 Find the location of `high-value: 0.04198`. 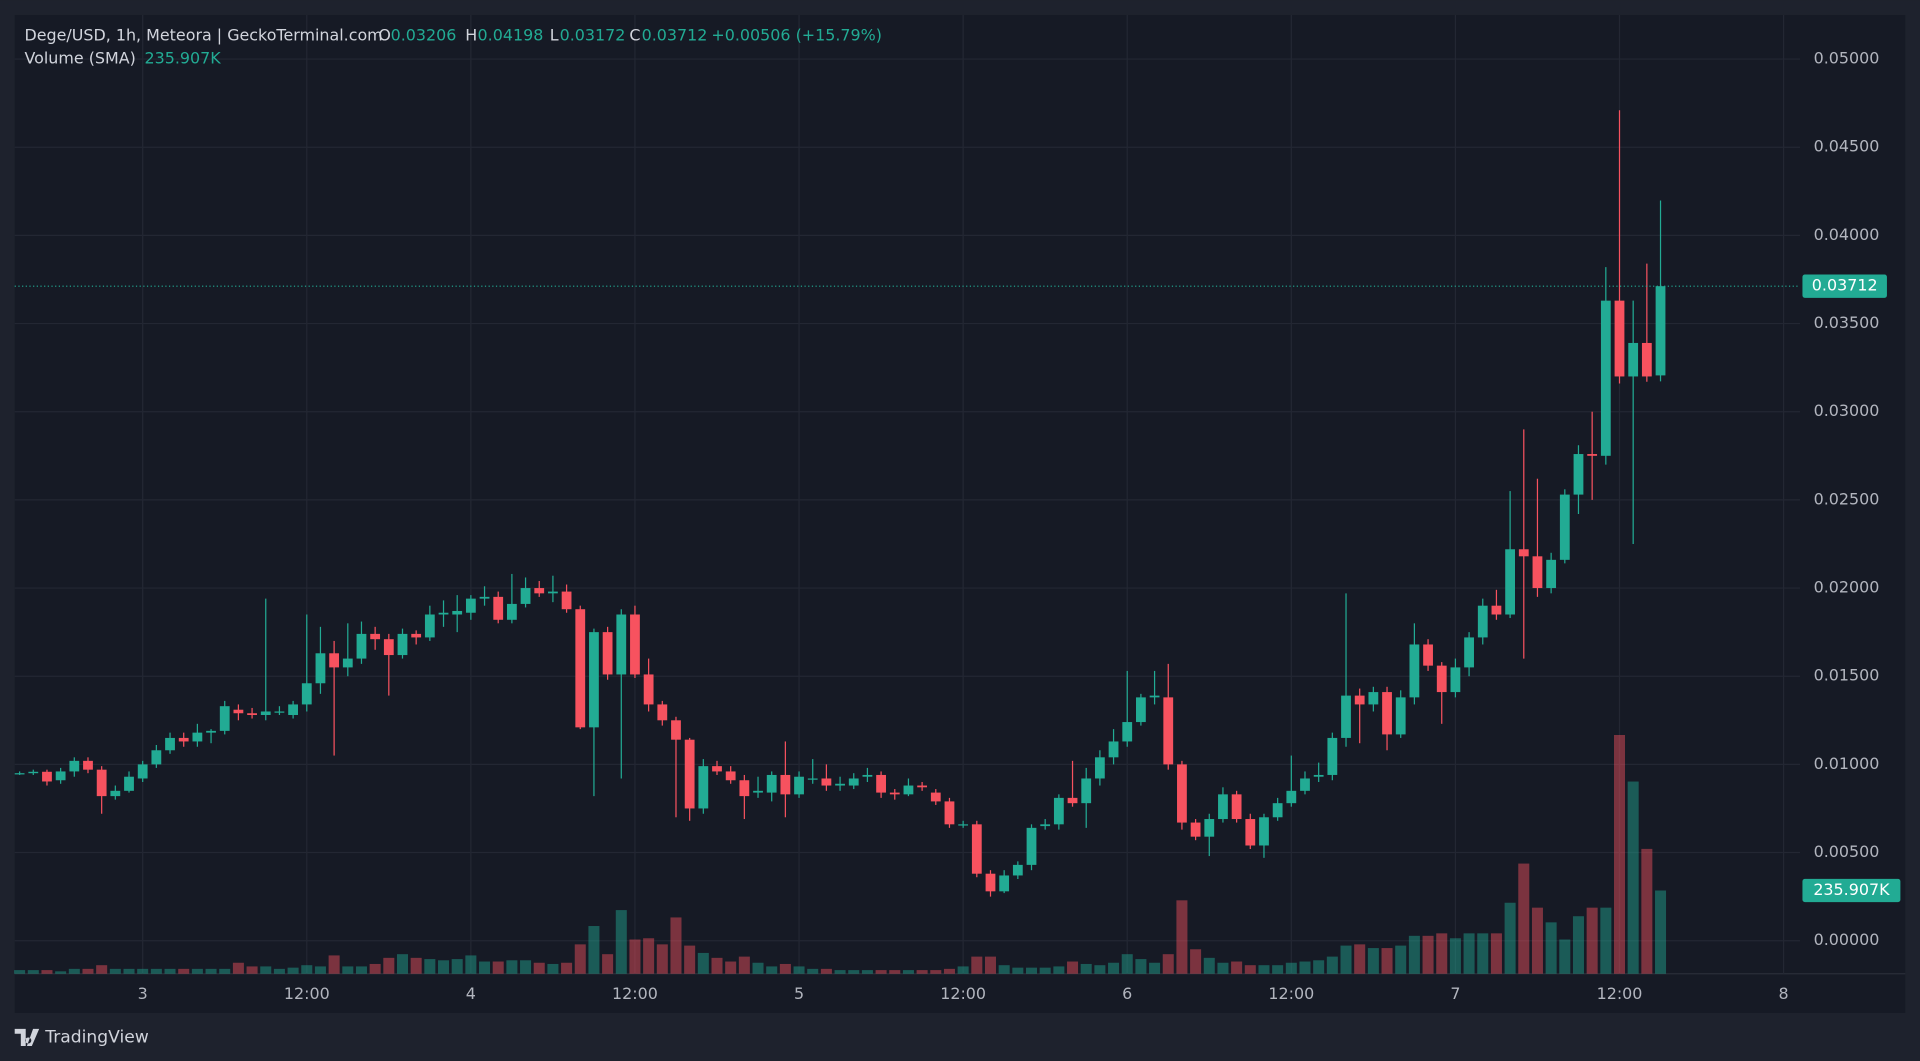

high-value: 0.04198 is located at coordinates (511, 34).